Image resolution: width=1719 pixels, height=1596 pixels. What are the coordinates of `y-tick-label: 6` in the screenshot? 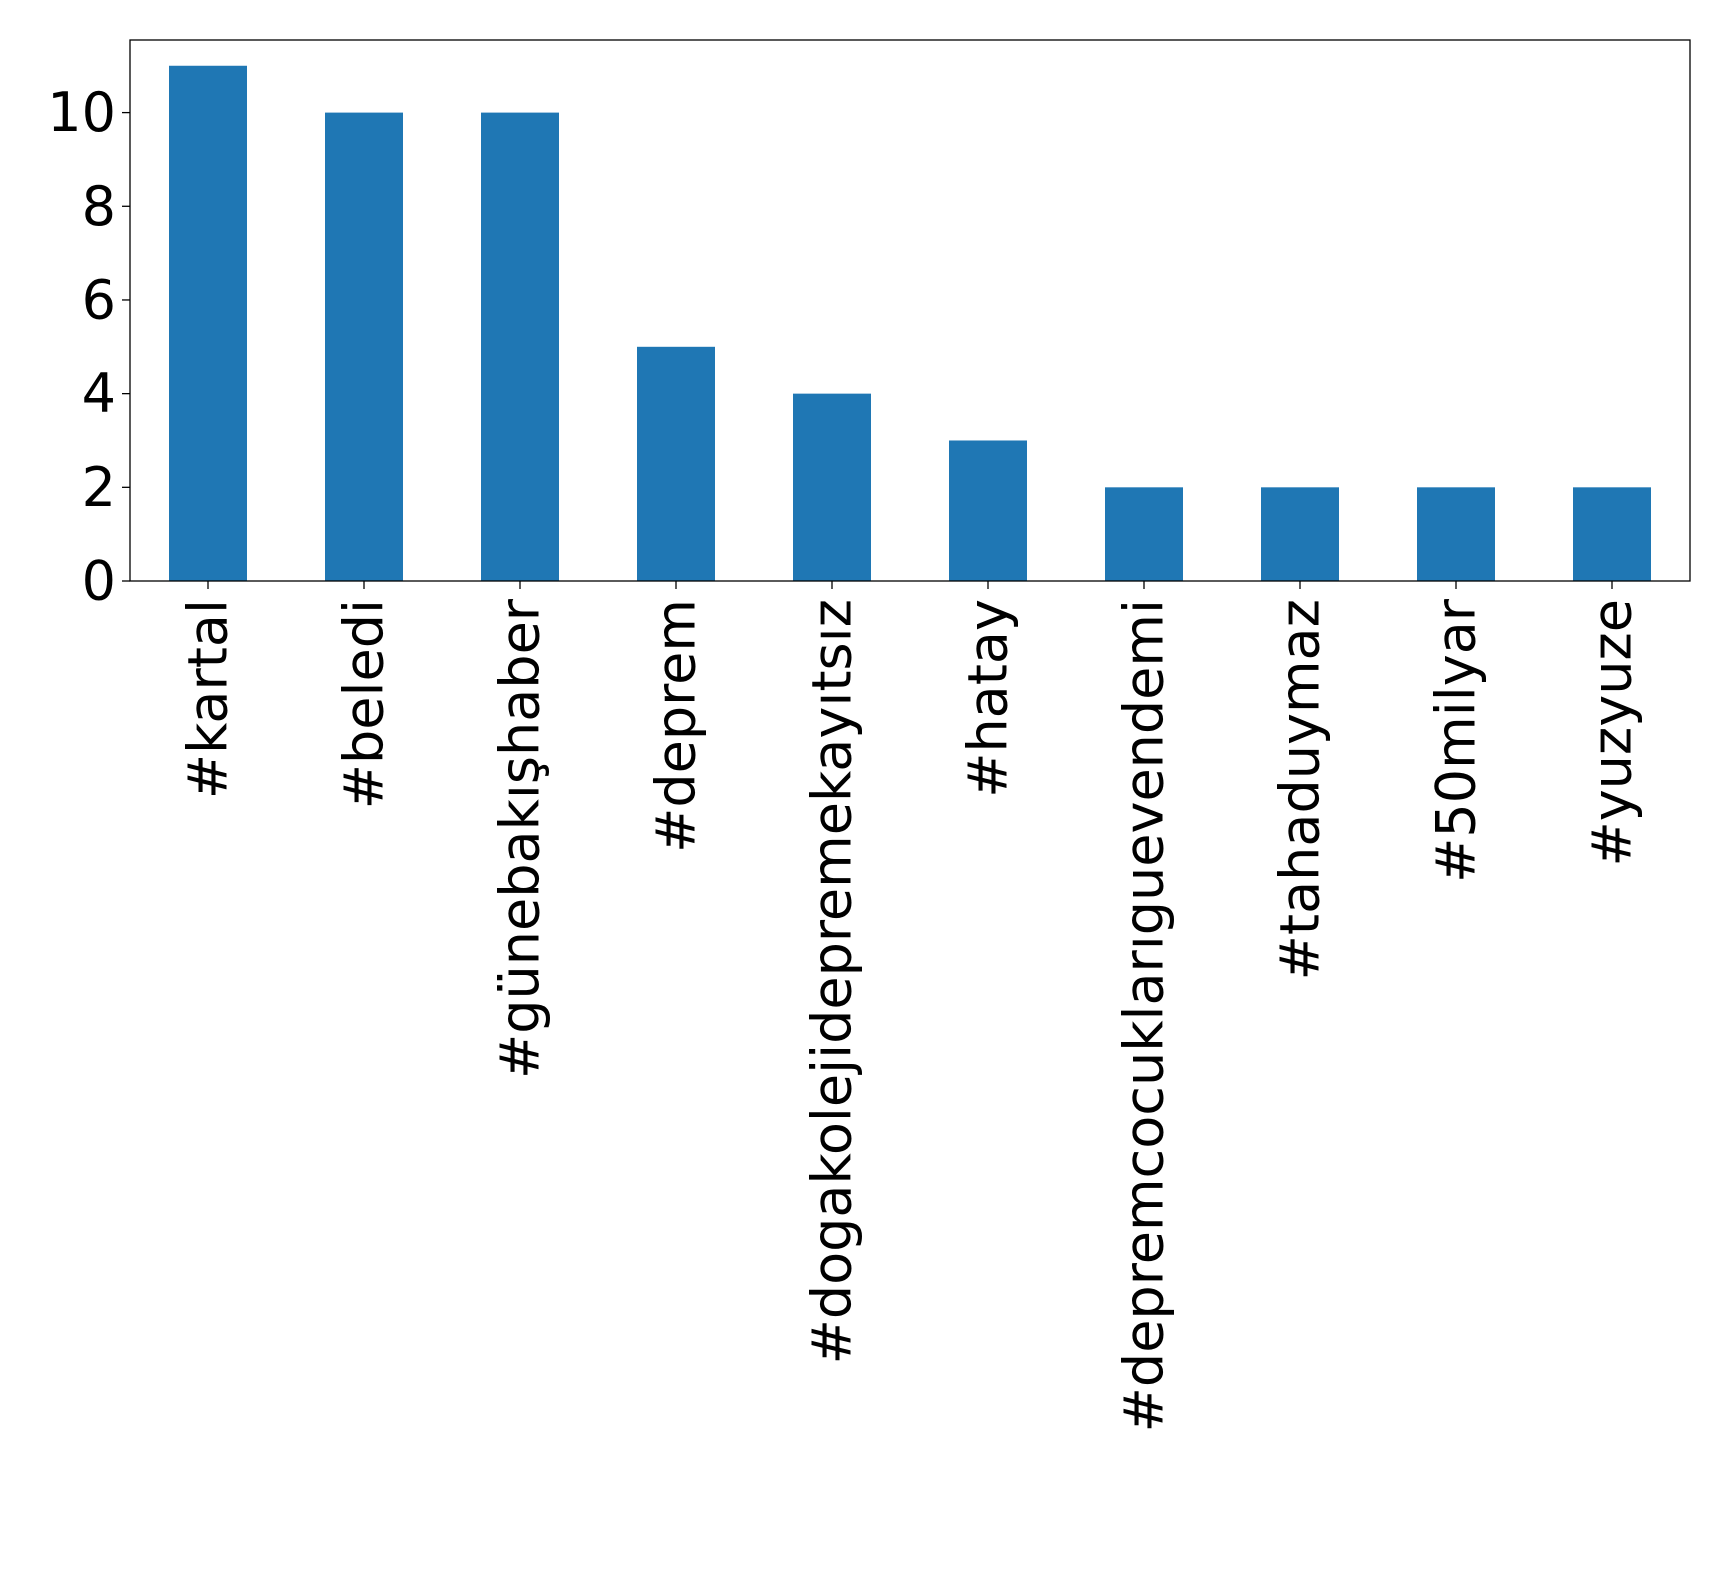 It's located at (99, 299).